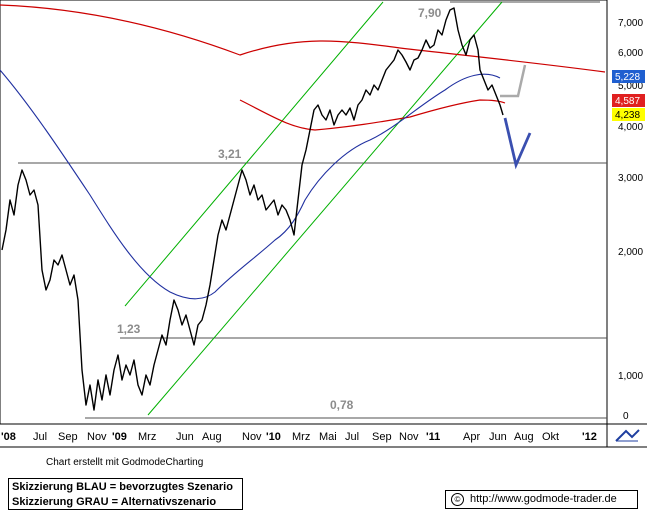 Image resolution: width=647 pixels, height=521 pixels. What do you see at coordinates (630, 23) in the screenshot?
I see `y-tick-label: 7,000` at bounding box center [630, 23].